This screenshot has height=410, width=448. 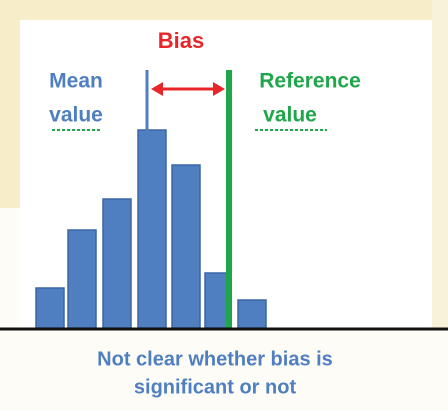 I want to click on reference-label: value, so click(x=290, y=115).